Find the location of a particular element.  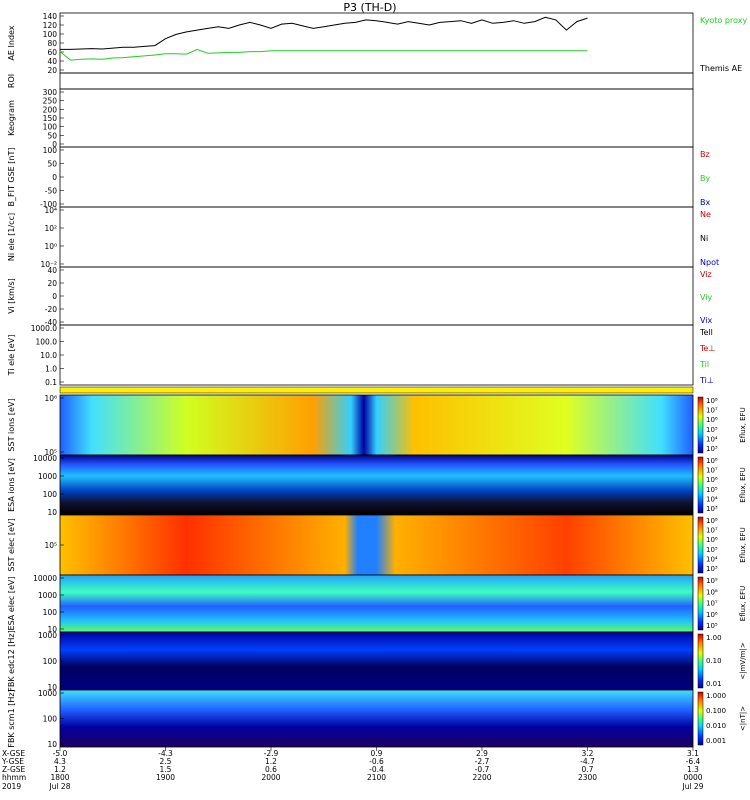

sst-ions-colorbar-tick: 10³ is located at coordinates (712, 449).